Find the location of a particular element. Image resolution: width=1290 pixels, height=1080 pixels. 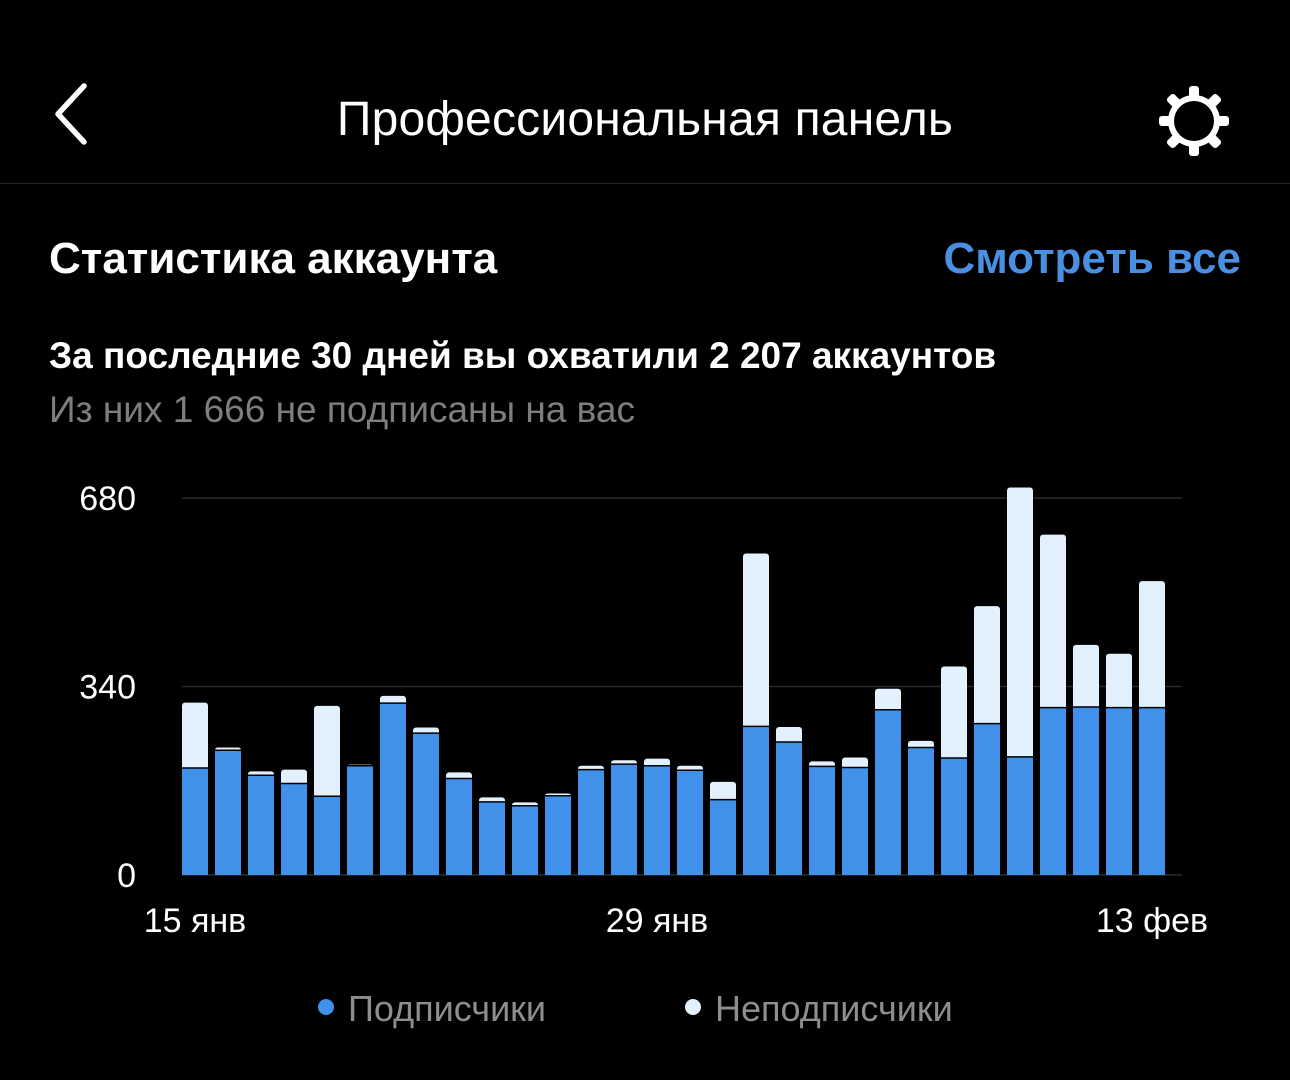

non-followers-dot is located at coordinates (693, 1007).